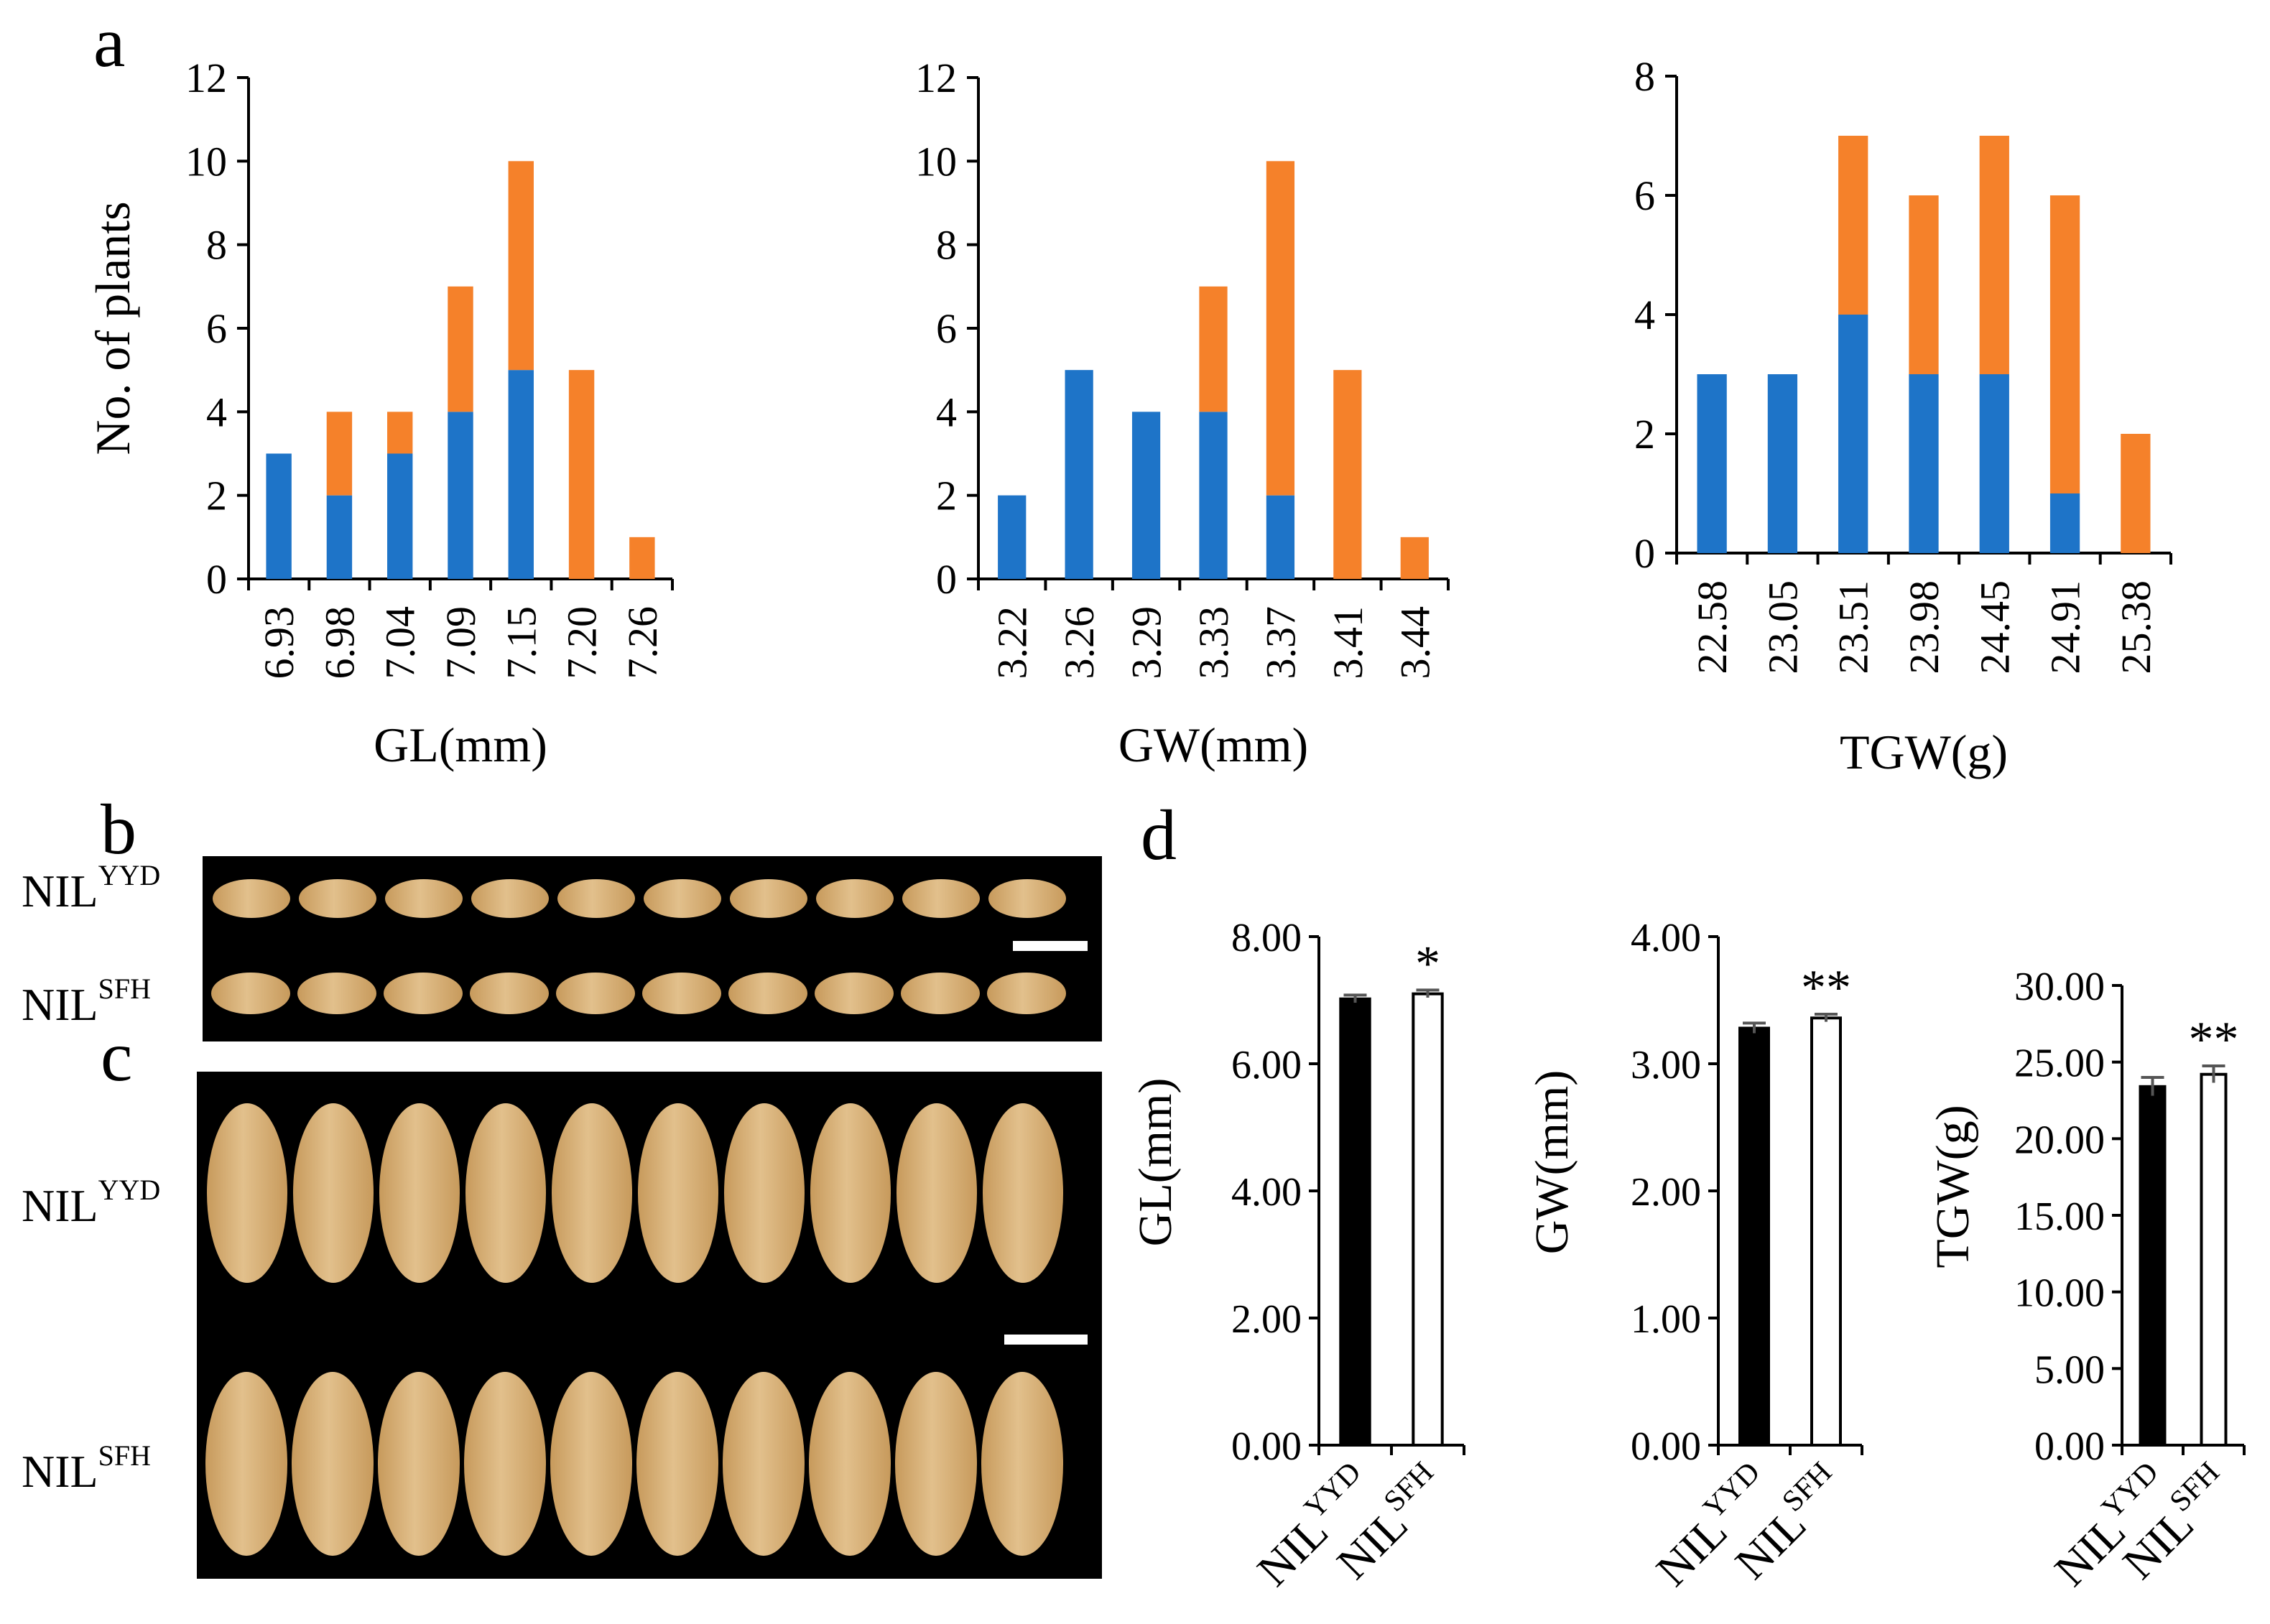 The height and width of the screenshot is (1624, 2270). Describe the element at coordinates (109, 42) in the screenshot. I see `panel-label-a: a` at that location.